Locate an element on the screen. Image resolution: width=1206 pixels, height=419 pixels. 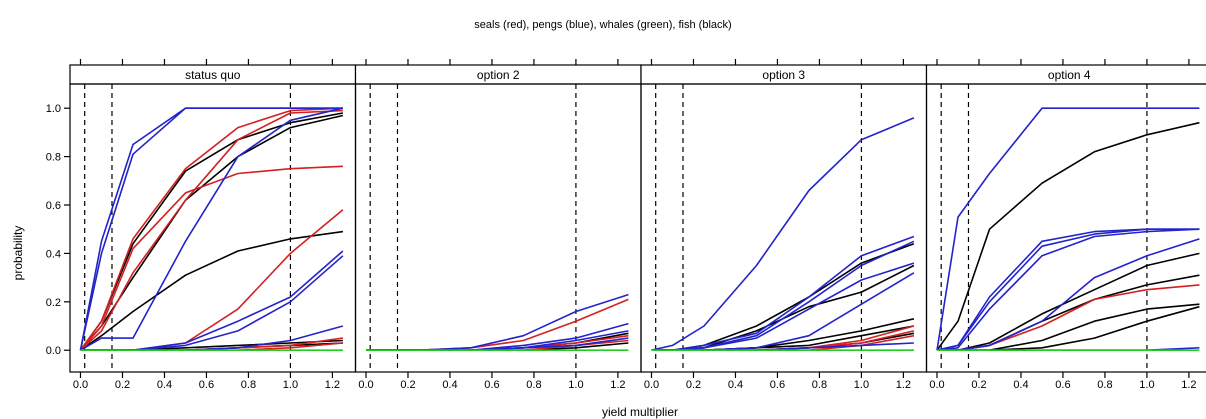
y-tick-label: 0.8 is located at coordinates (53, 158).